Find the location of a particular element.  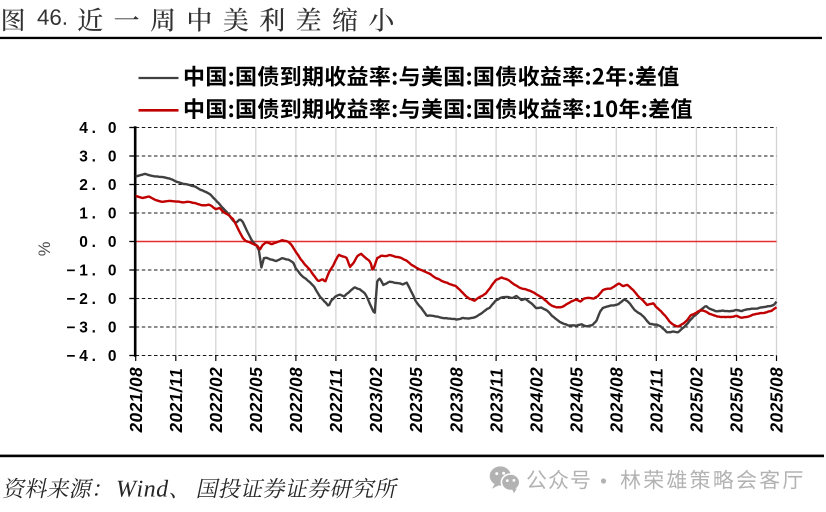

svg-text: −1. 0 is located at coordinates (93, 271).